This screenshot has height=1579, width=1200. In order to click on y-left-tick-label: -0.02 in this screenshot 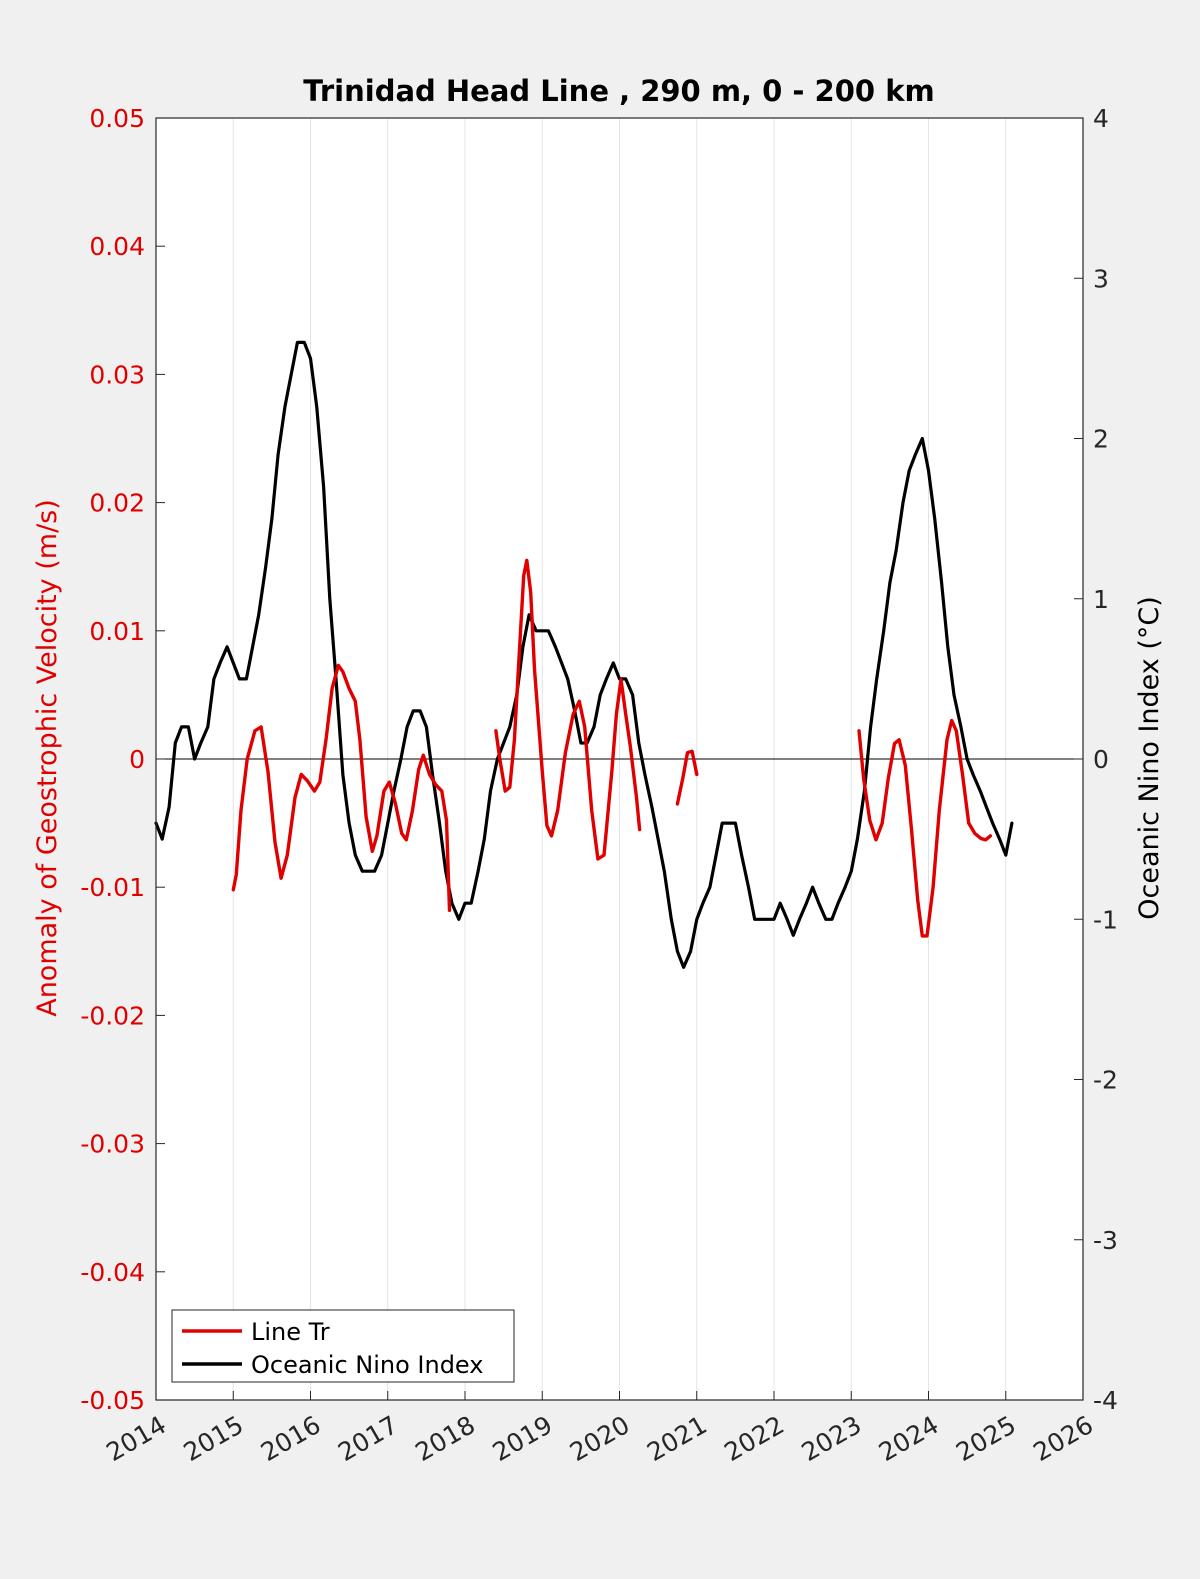, I will do `click(112, 1015)`.